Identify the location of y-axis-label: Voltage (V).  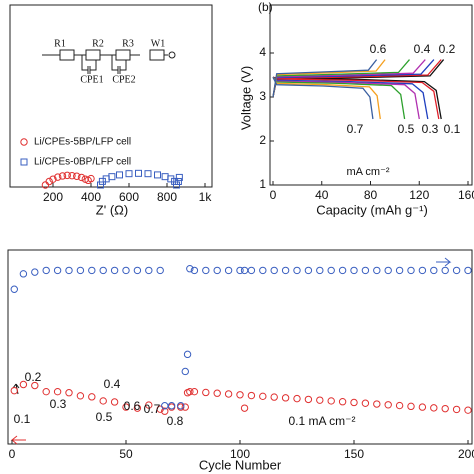
(245, 98).